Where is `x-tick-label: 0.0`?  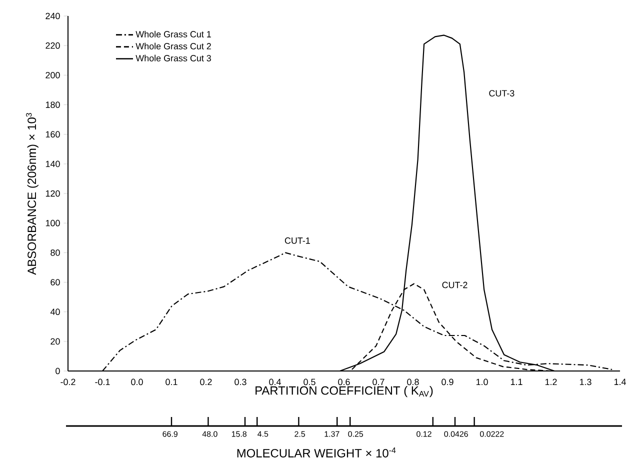
x-tick-label: 0.0 is located at coordinates (137, 382).